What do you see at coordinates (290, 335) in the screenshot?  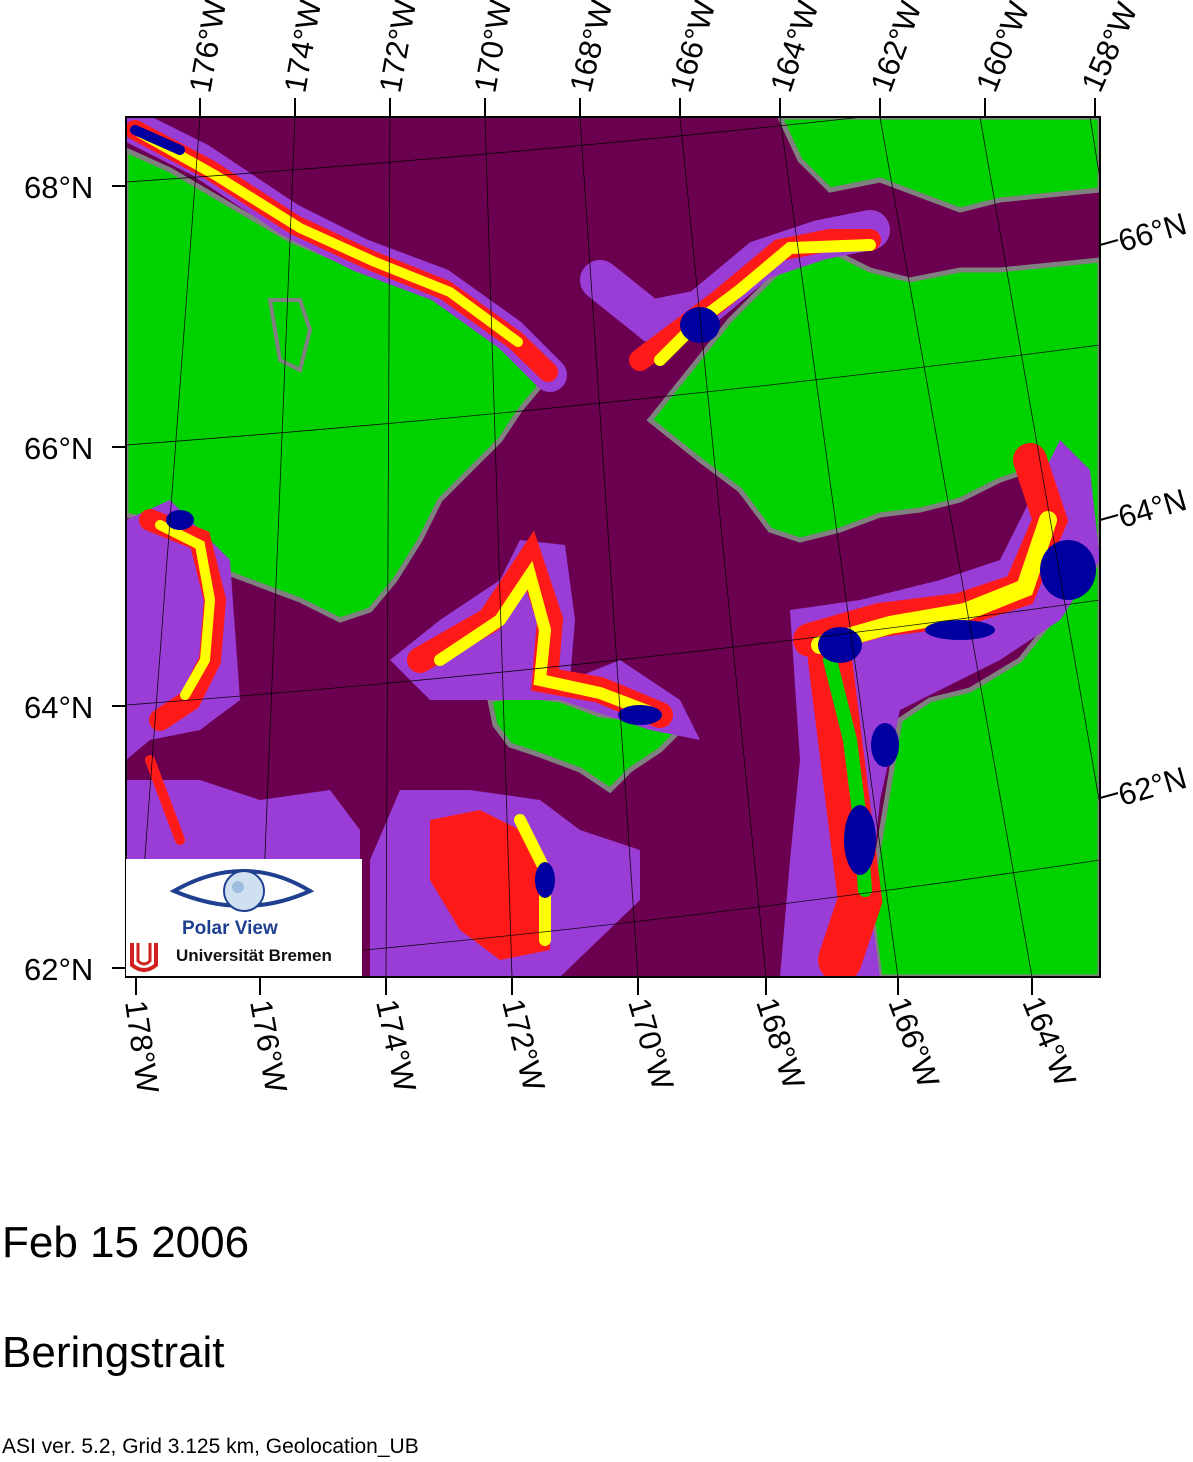 I see `wrangel-coast-strip` at bounding box center [290, 335].